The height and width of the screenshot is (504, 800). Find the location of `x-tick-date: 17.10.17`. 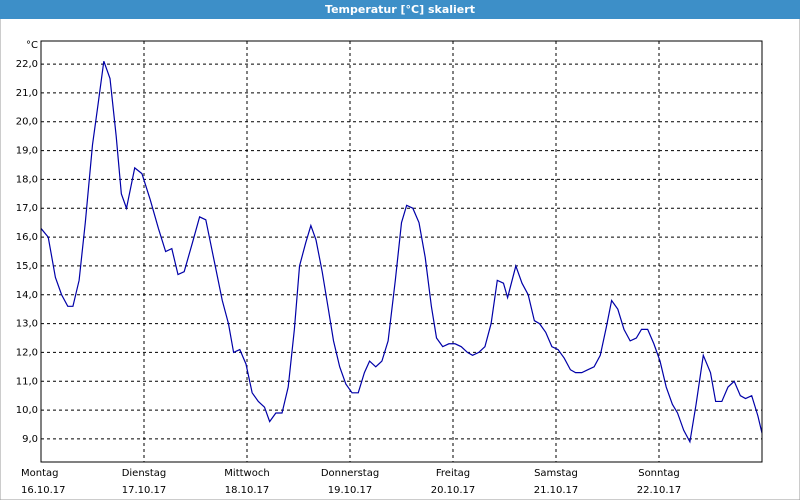

x-tick-date: 17.10.17 is located at coordinates (144, 490).